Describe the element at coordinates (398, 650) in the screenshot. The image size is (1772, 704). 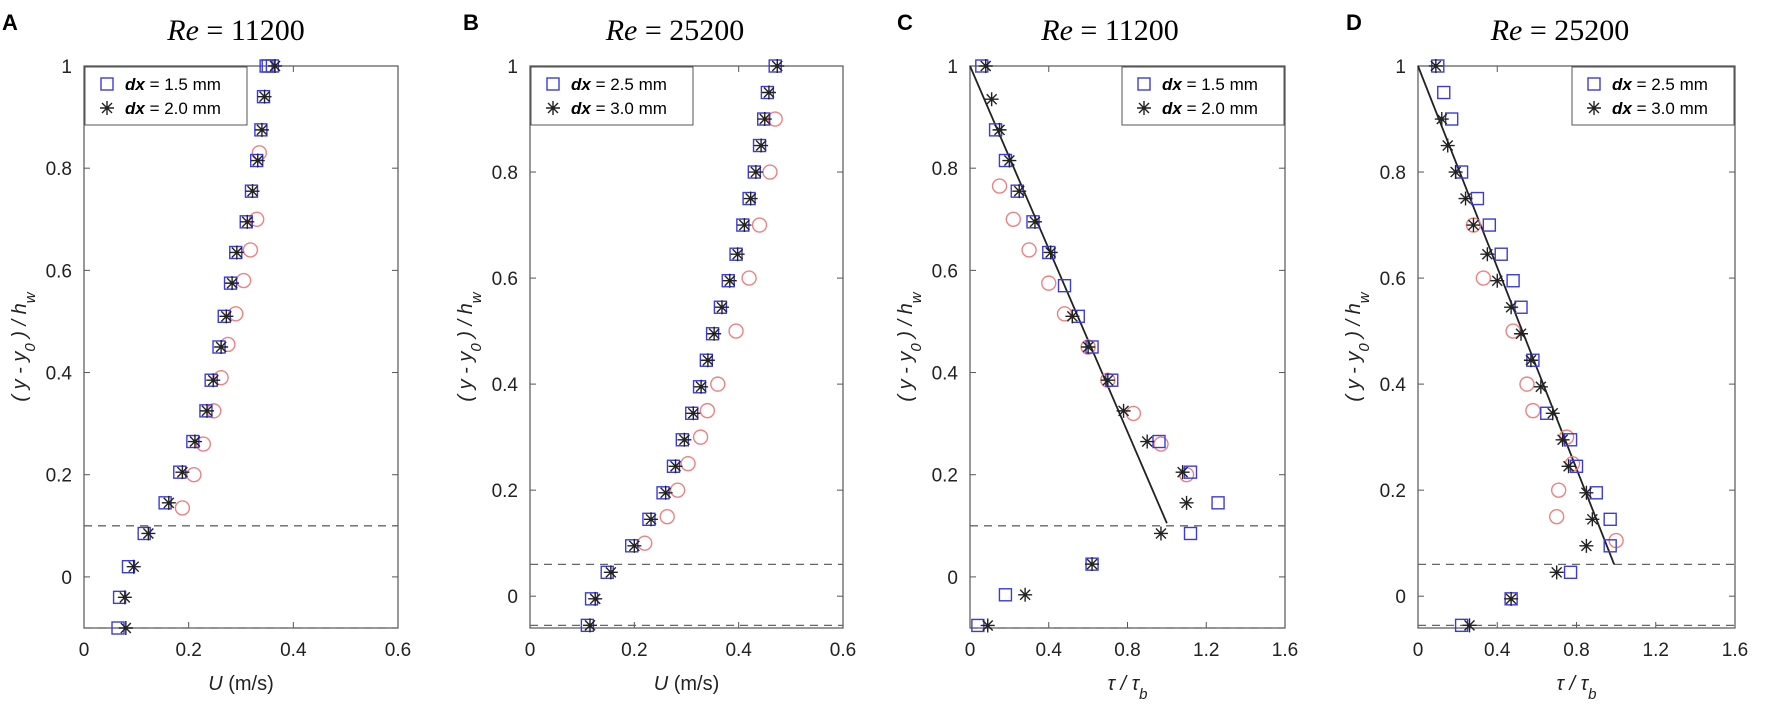
I see `x-tick-label: 0.6` at that location.